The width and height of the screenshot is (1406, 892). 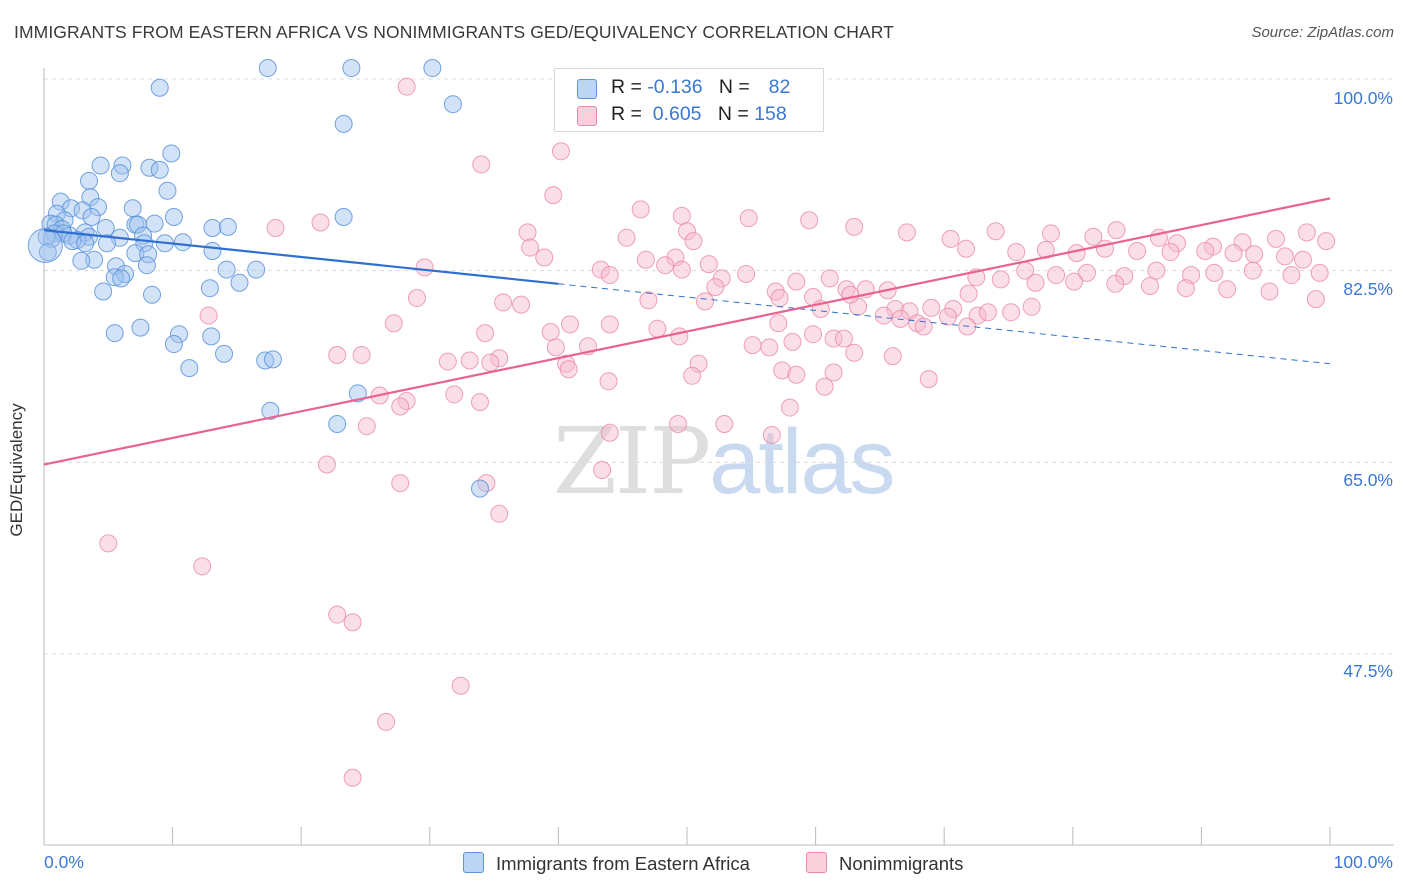 What do you see at coordinates (64, 862) in the screenshot?
I see `x-tick-left: 0.0%` at bounding box center [64, 862].